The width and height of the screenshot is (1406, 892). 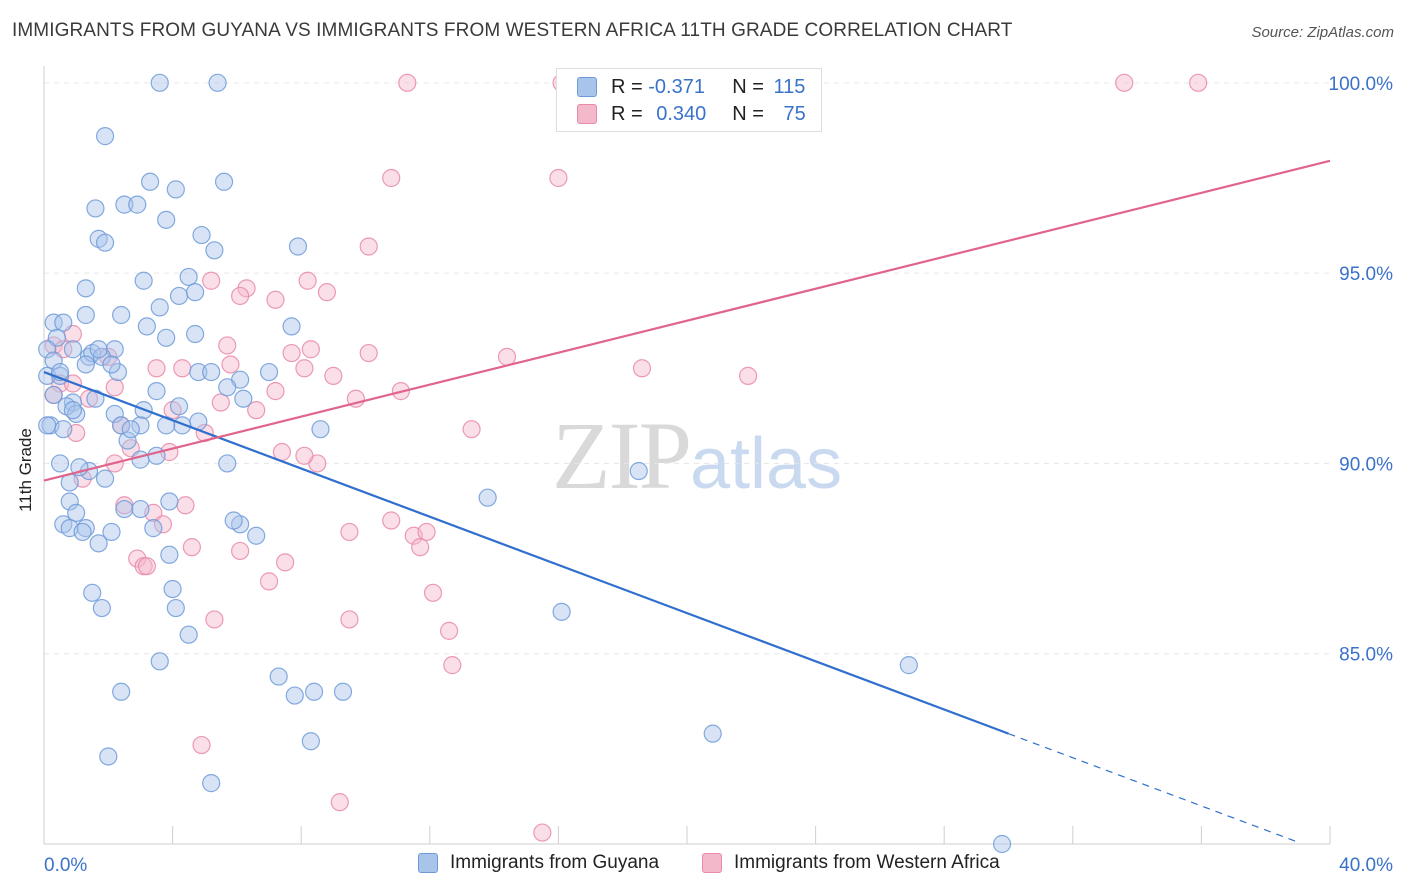 I want to click on legend-row-western-africa: R = 0.340 N = 75, so click(x=691, y=114).